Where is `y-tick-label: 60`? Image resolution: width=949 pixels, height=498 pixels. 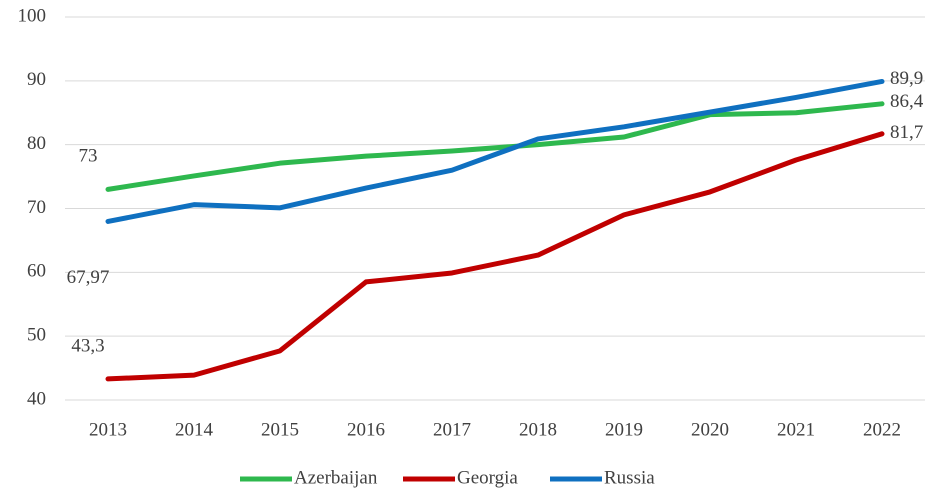
y-tick-label: 60 is located at coordinates (36, 271).